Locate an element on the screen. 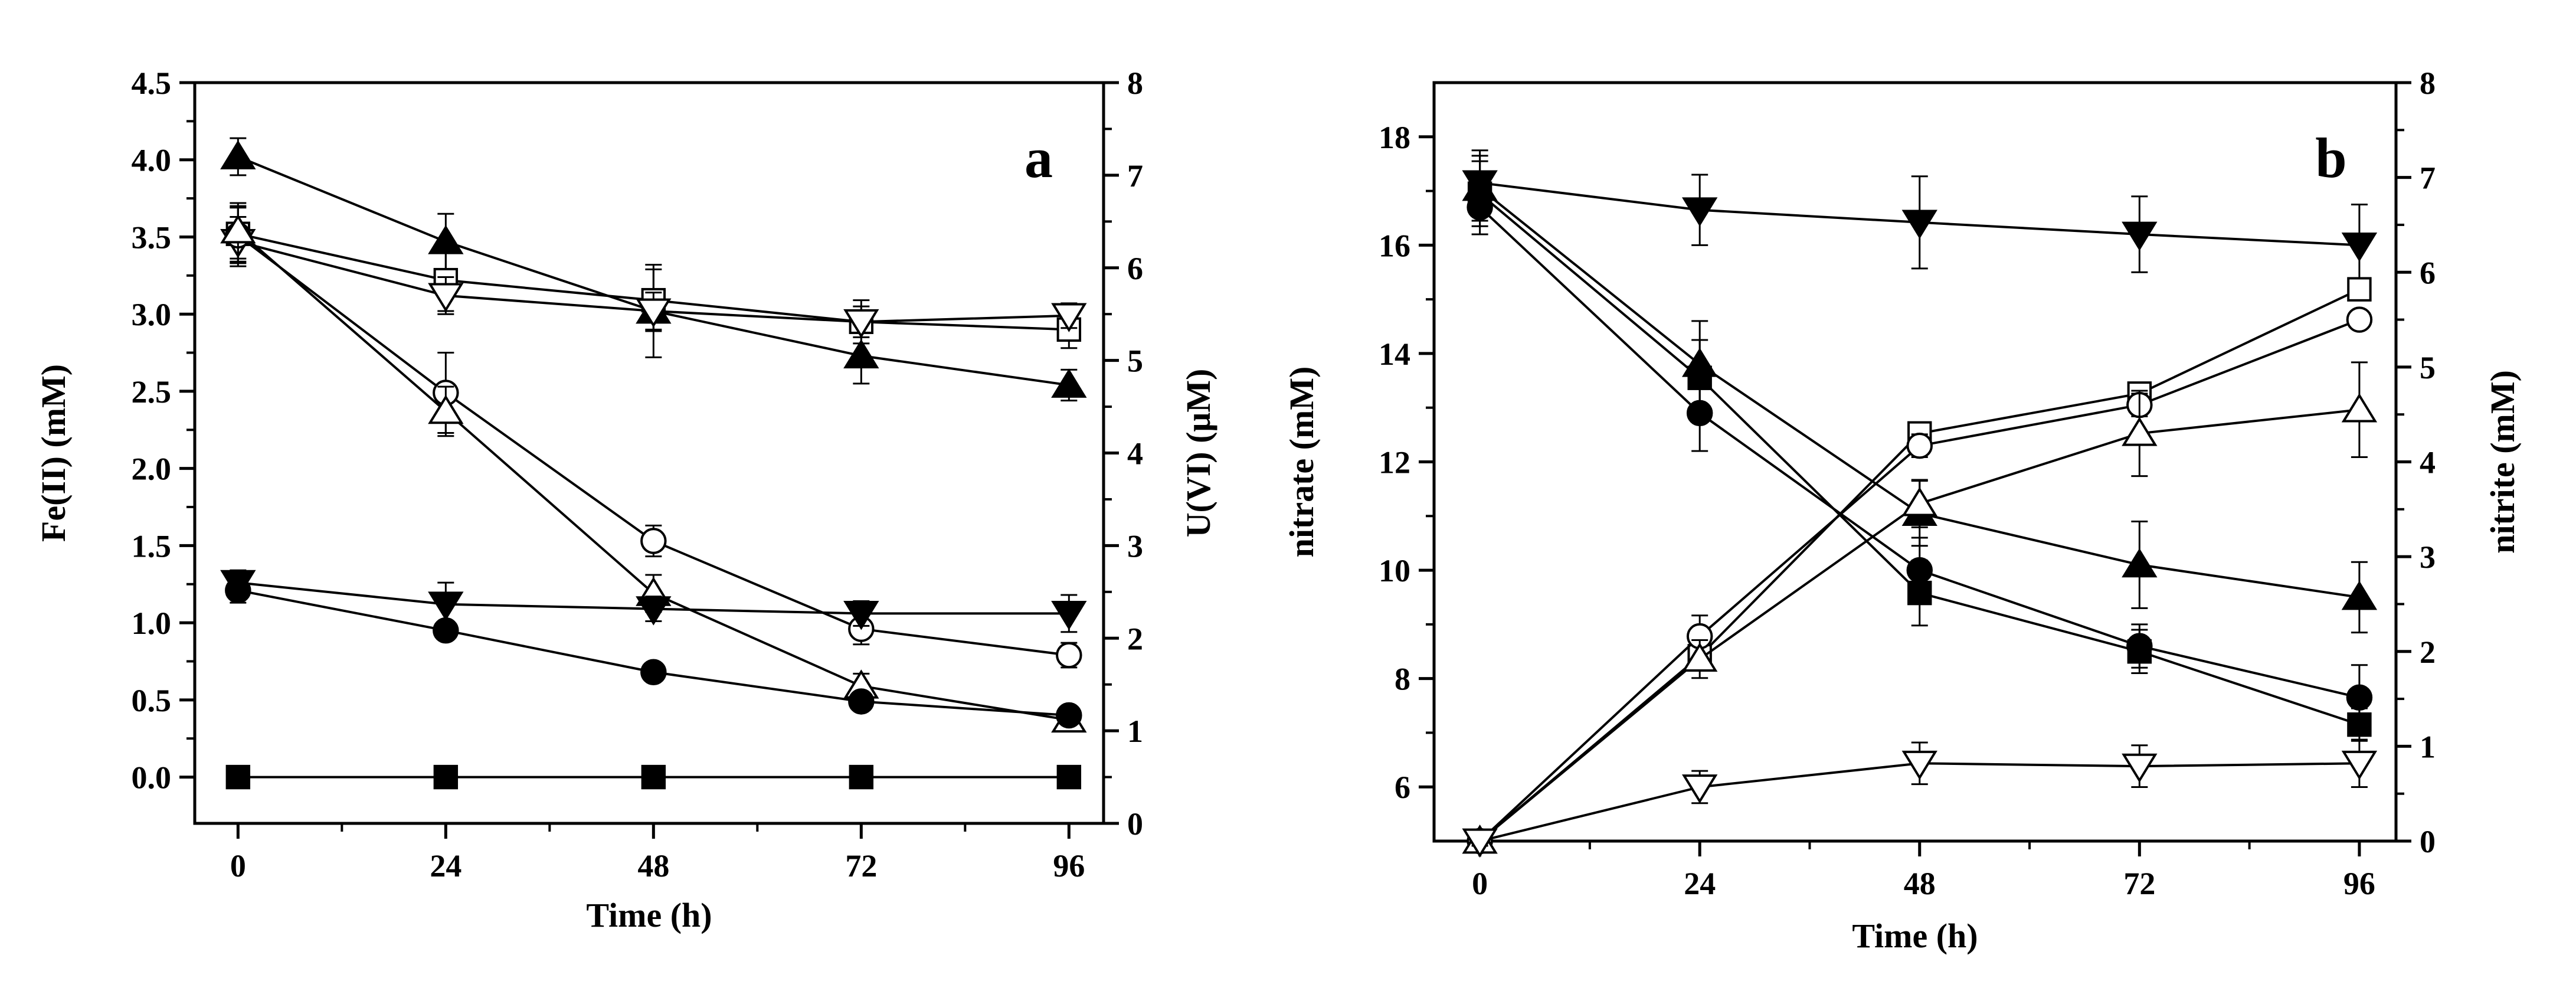  y-tick-label: 18 is located at coordinates (1395, 137).